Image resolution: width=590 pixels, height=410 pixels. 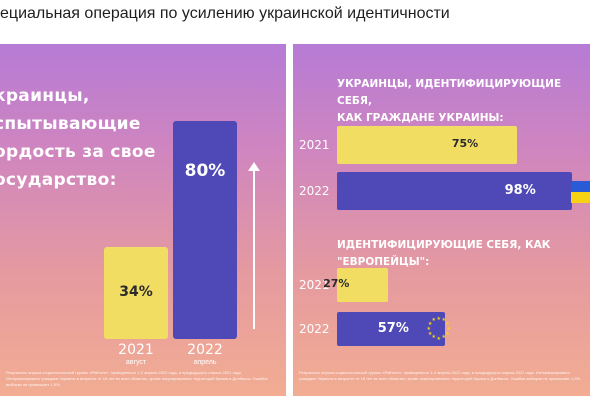 I want to click on bar-value-label: 57%, so click(x=393, y=328).